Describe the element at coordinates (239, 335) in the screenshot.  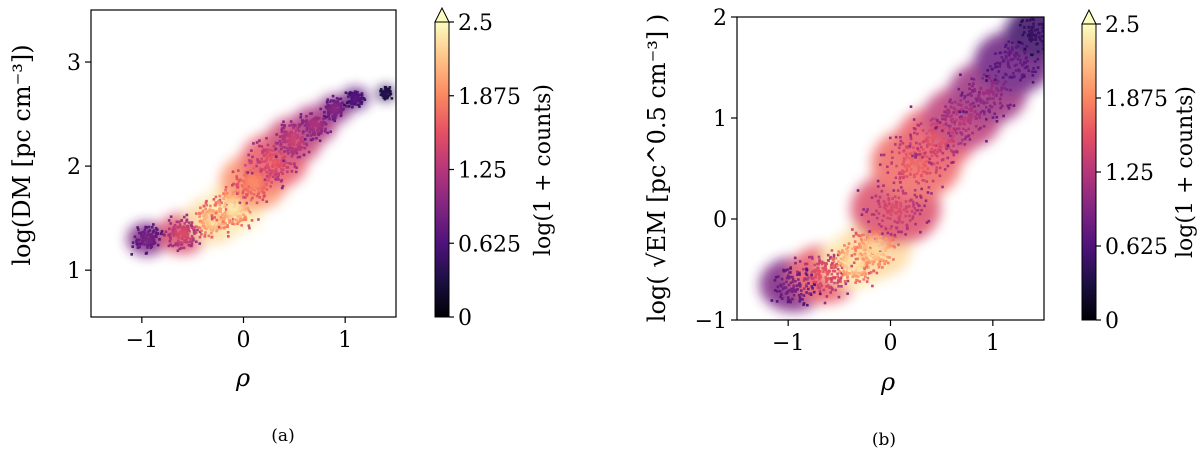
I see `panel-a-x-ticks: −1 0 1` at that location.